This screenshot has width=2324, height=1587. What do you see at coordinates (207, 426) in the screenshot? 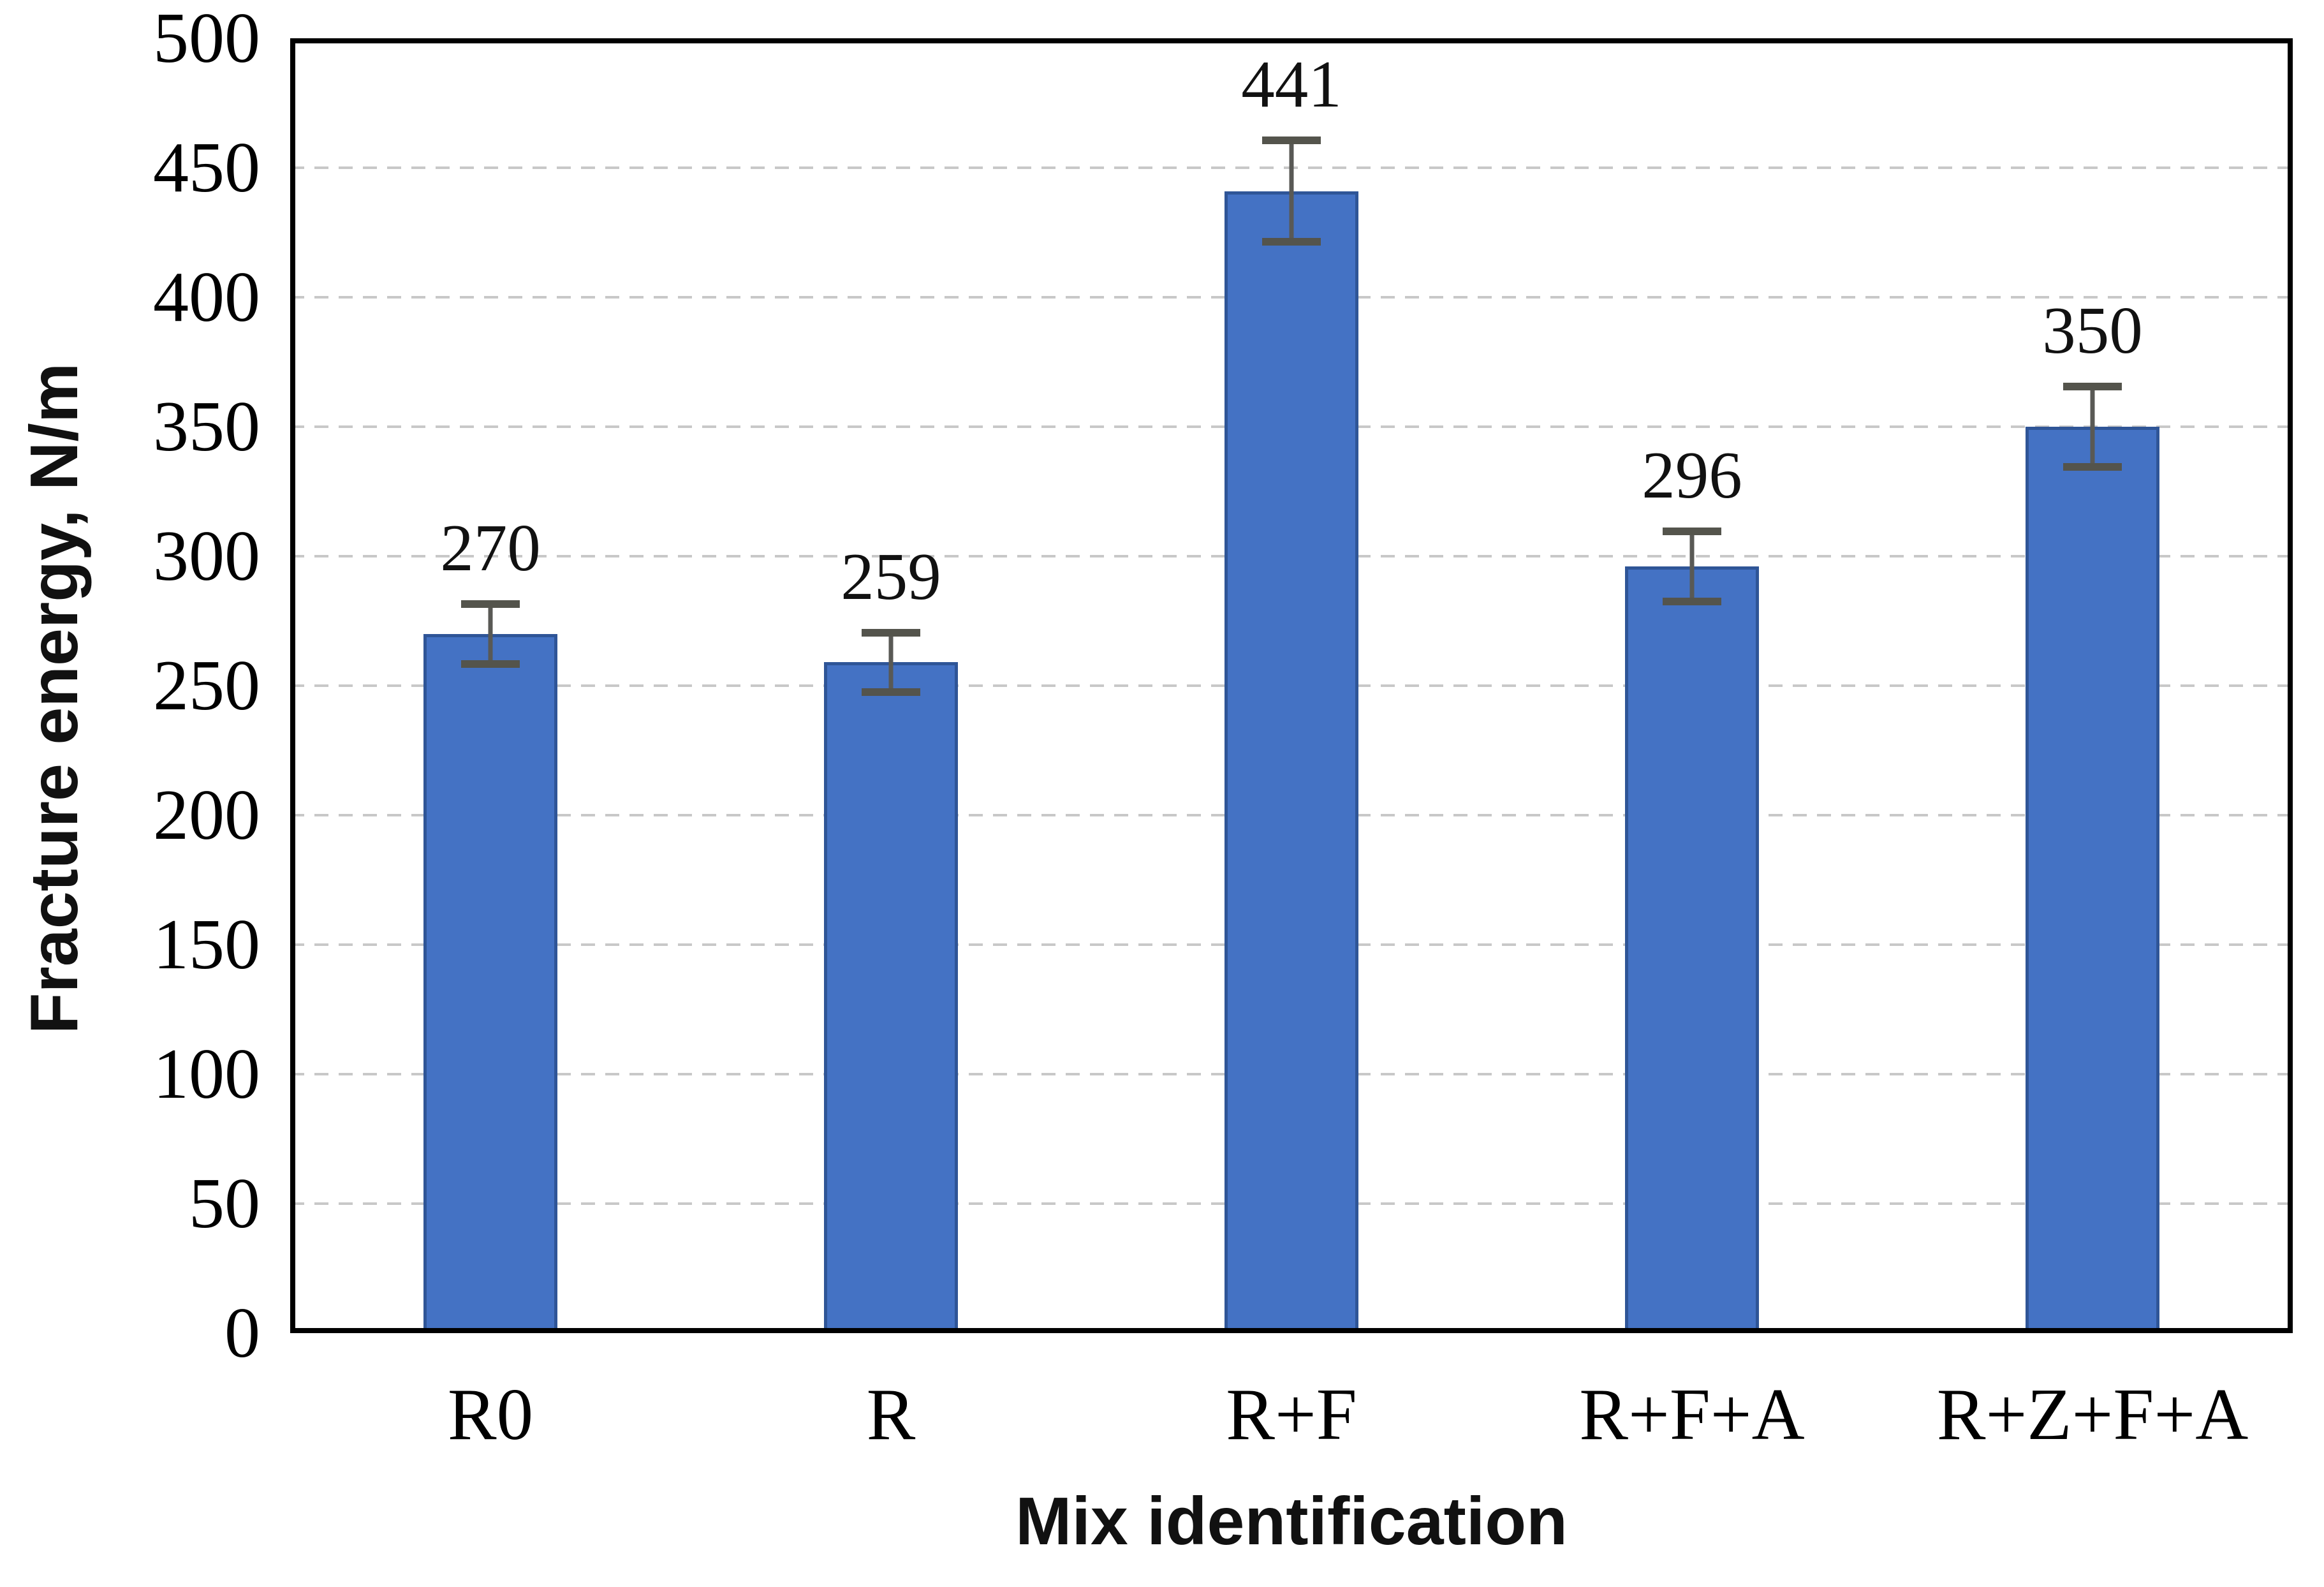
I see `y-tick-label-350: 350` at bounding box center [207, 426].